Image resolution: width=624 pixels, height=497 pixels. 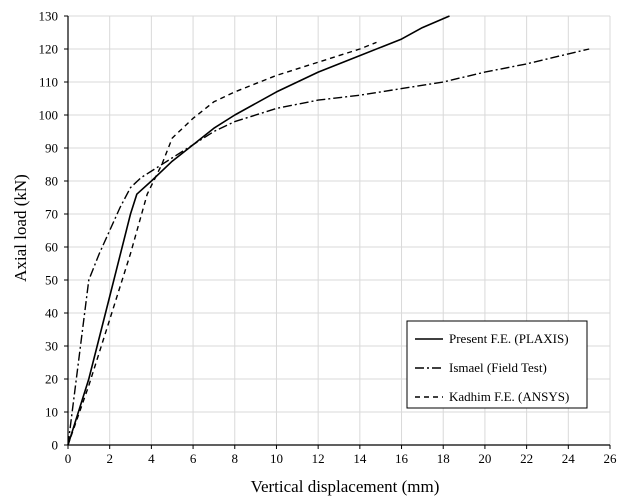 What do you see at coordinates (68, 458) in the screenshot?
I see `x-tick-label: 0` at bounding box center [68, 458].